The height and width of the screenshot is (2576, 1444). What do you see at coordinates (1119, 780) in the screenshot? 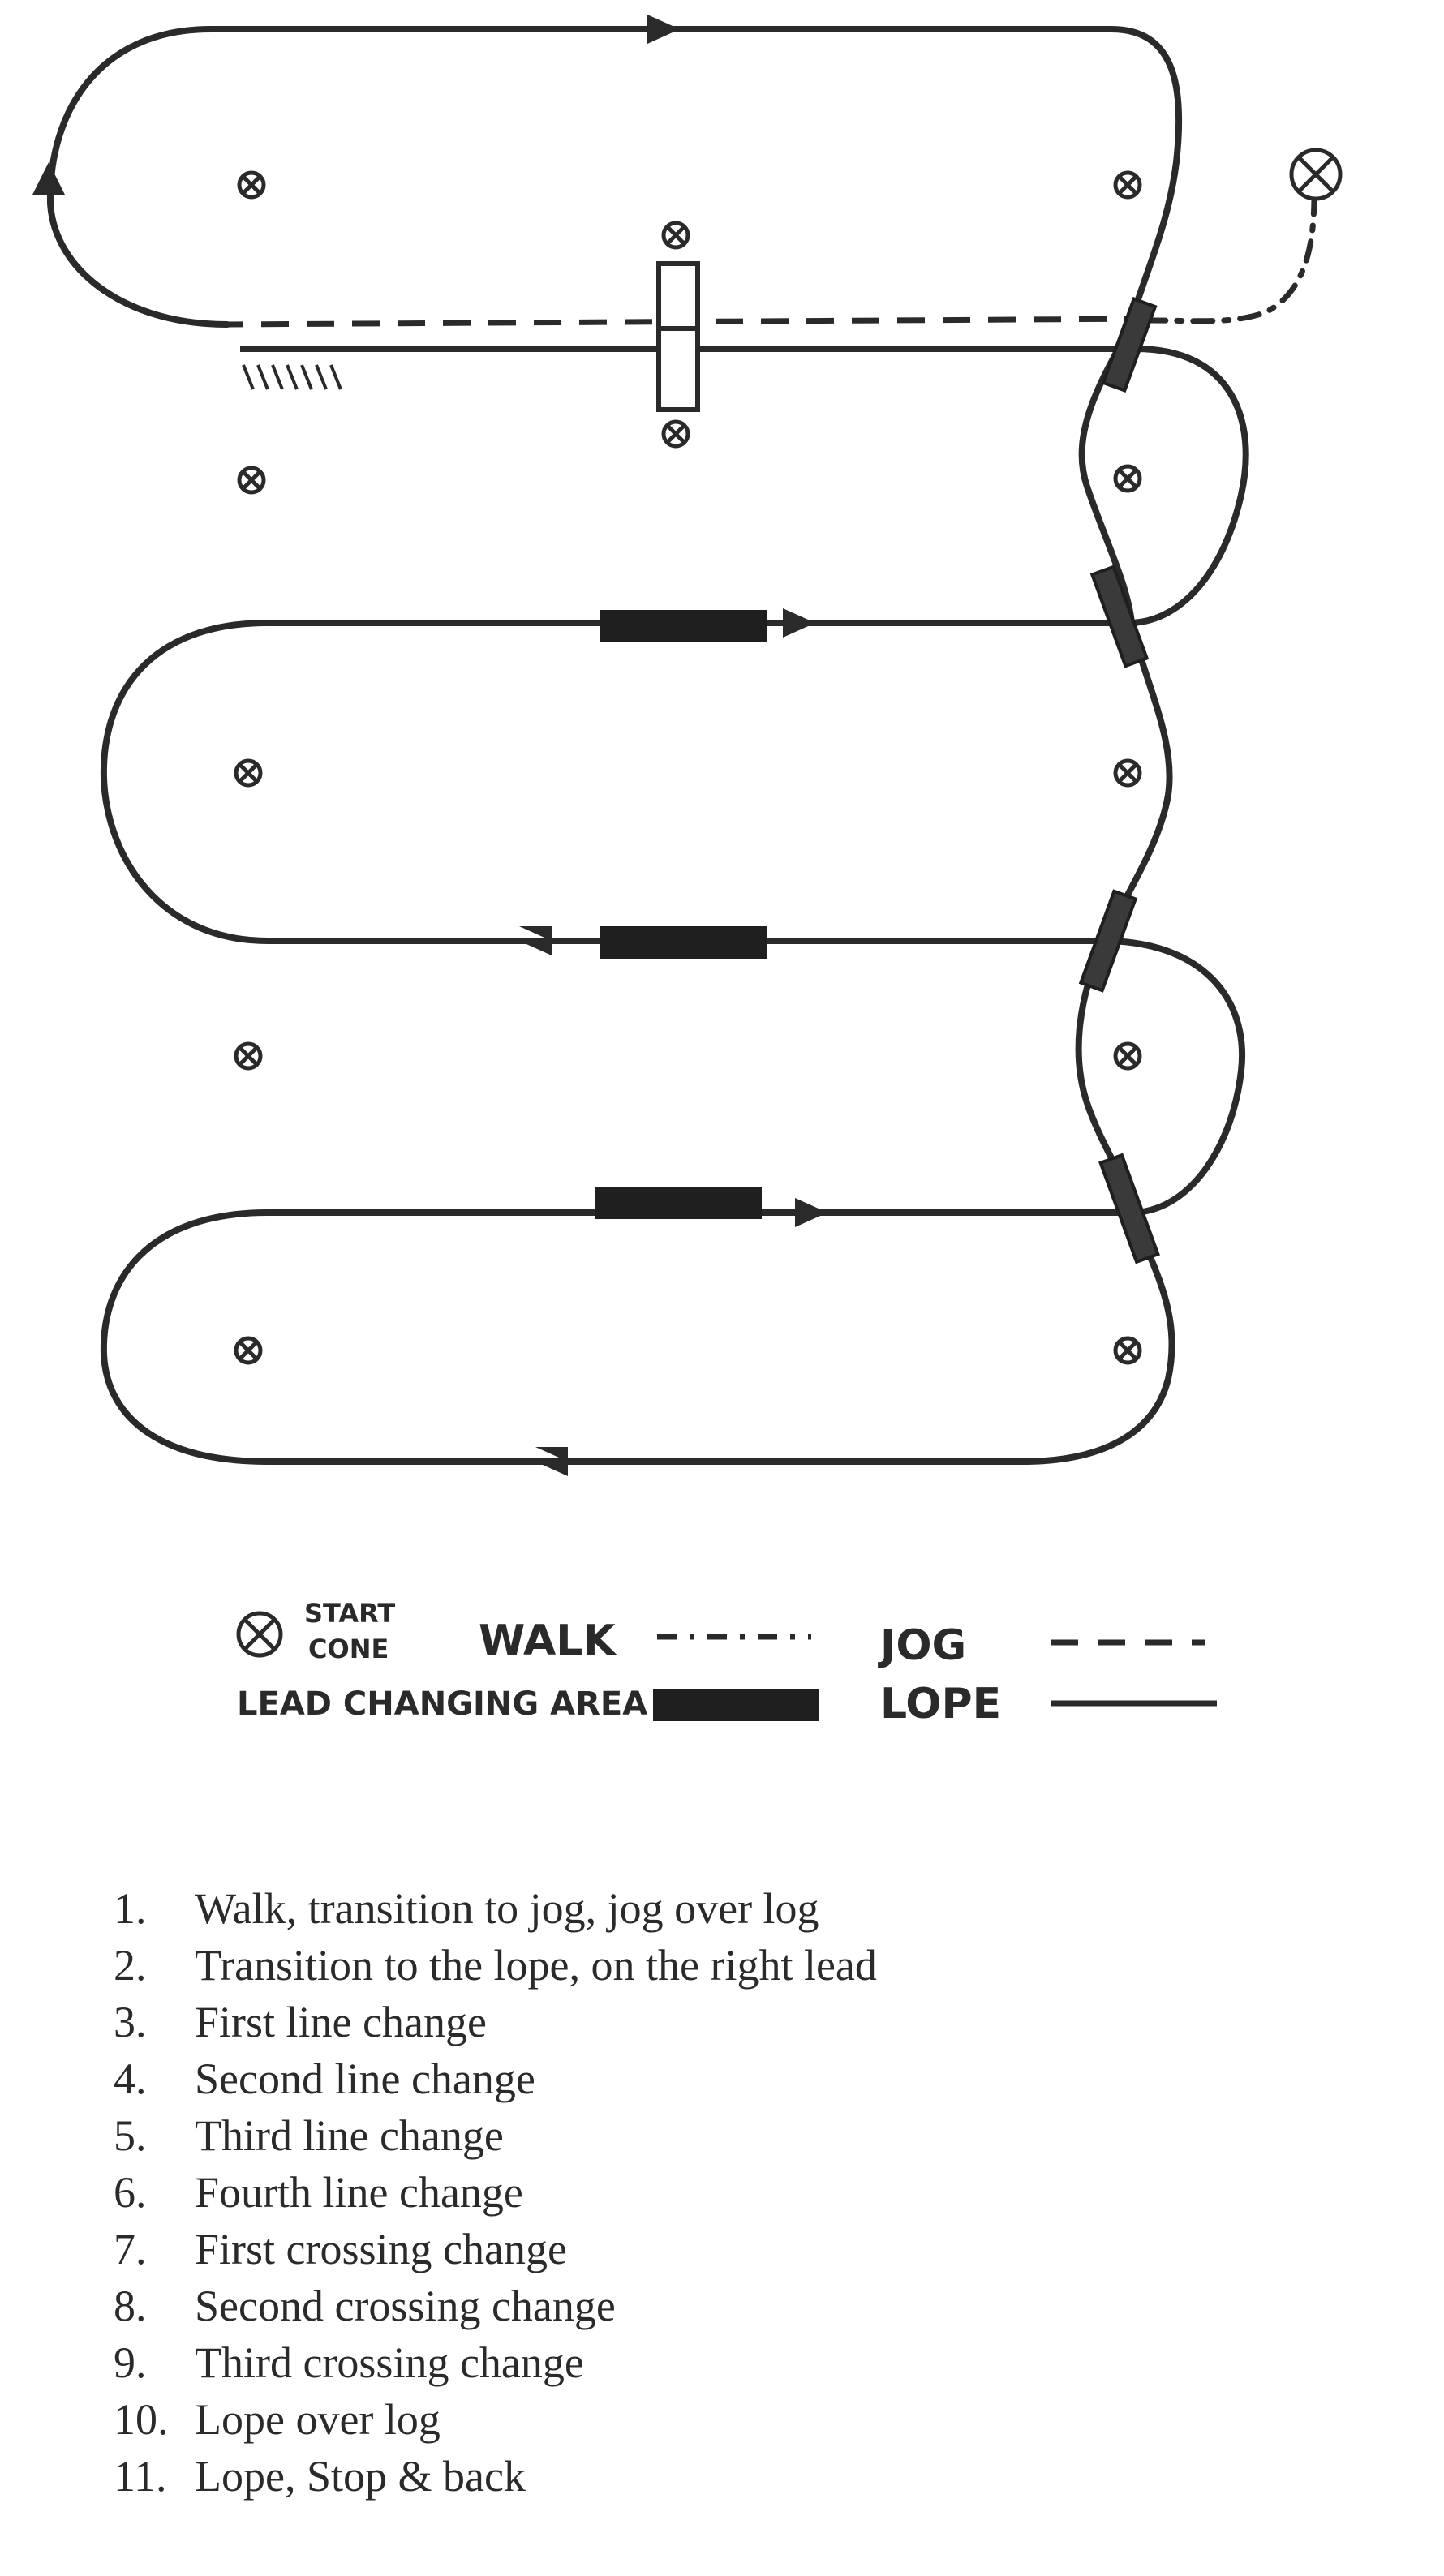
I see `crossing-change-markers` at bounding box center [1119, 780].